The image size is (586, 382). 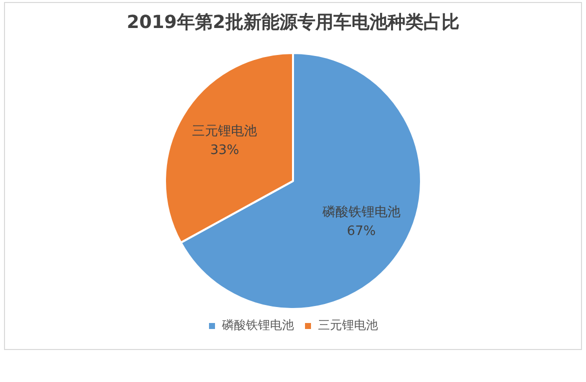 I want to click on data-label: 33%, so click(x=225, y=150).